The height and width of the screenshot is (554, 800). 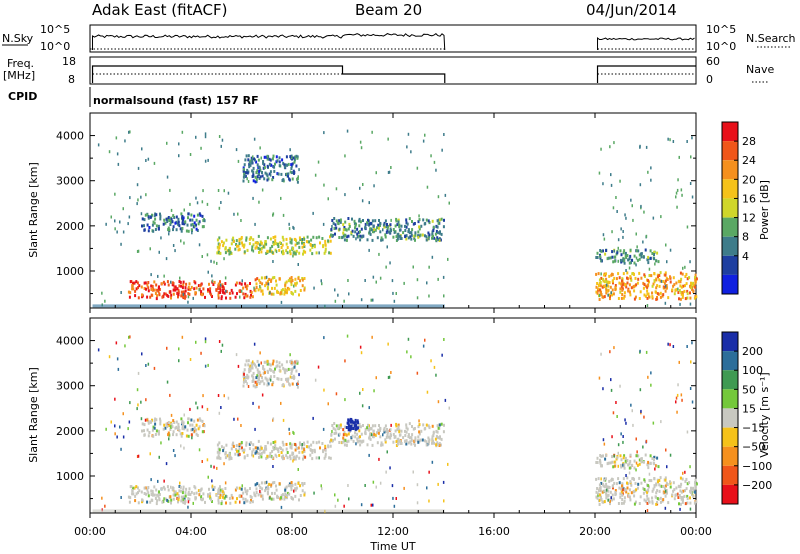 What do you see at coordinates (33, 210) in the screenshot?
I see `power-ylabel: Slant Range [km]` at bounding box center [33, 210].